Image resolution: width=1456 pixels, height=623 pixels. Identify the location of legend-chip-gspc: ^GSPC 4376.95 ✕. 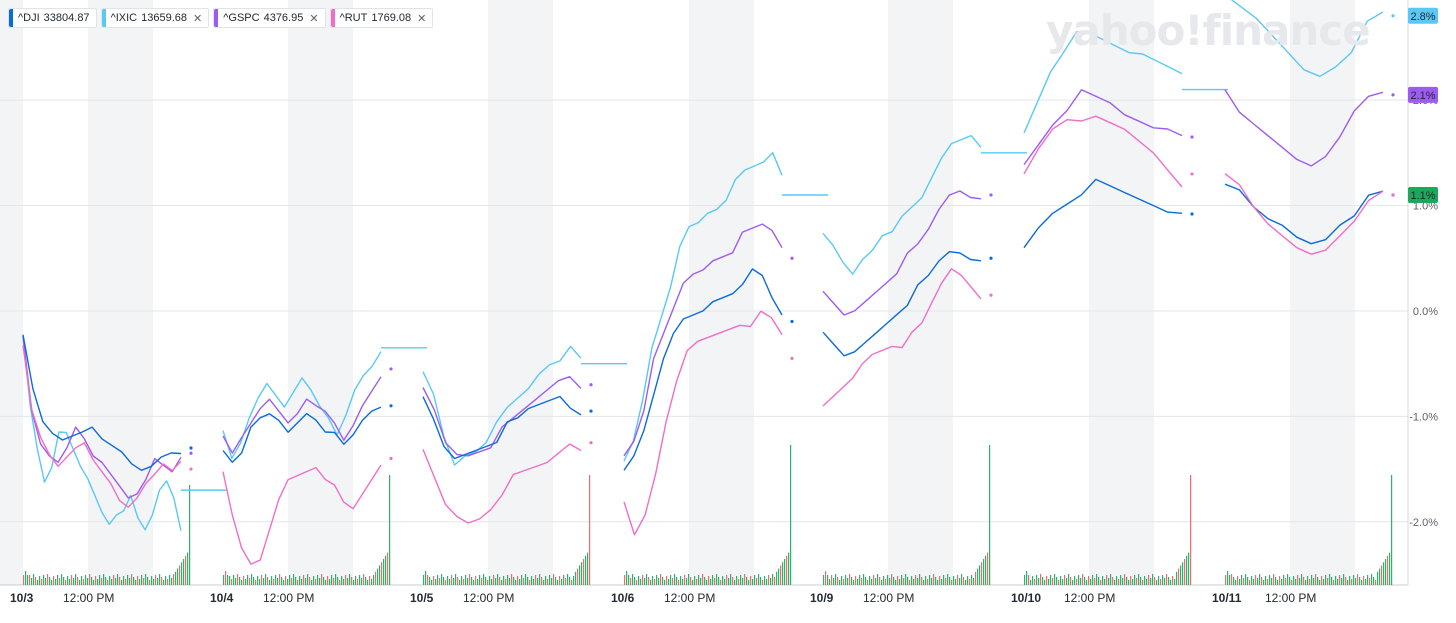
(269, 18).